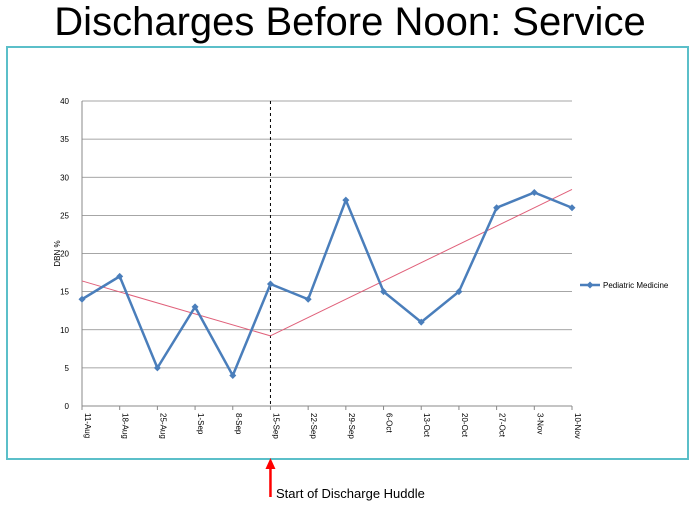 The width and height of the screenshot is (700, 506). I want to click on x-tick-label: 11-Aug, so click(87, 425).